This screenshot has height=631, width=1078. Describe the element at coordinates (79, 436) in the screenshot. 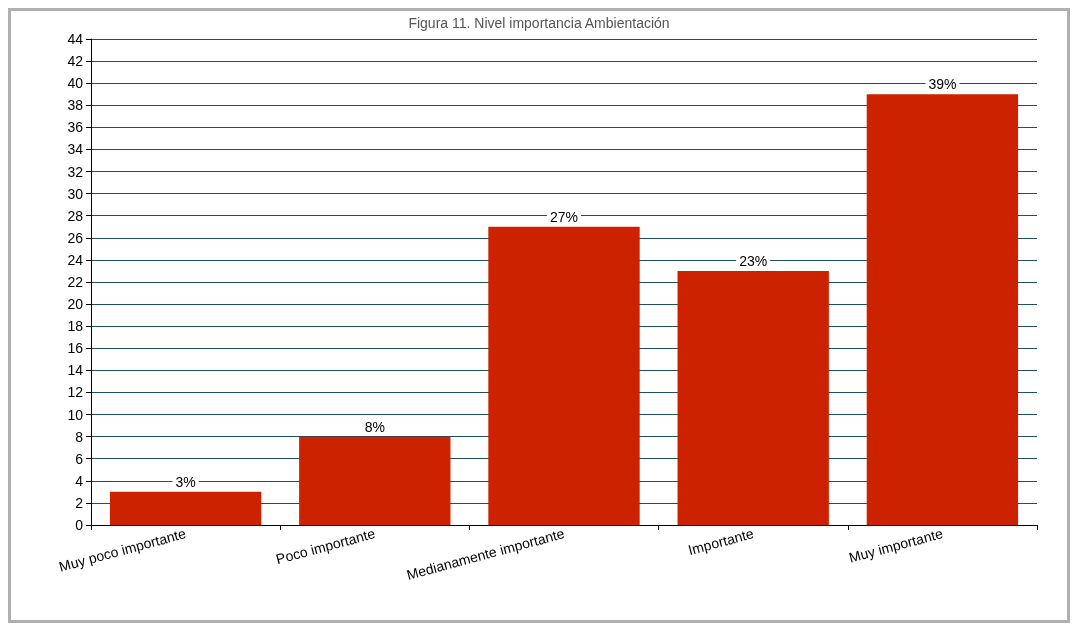

I see `y-tick-label: 8` at that location.